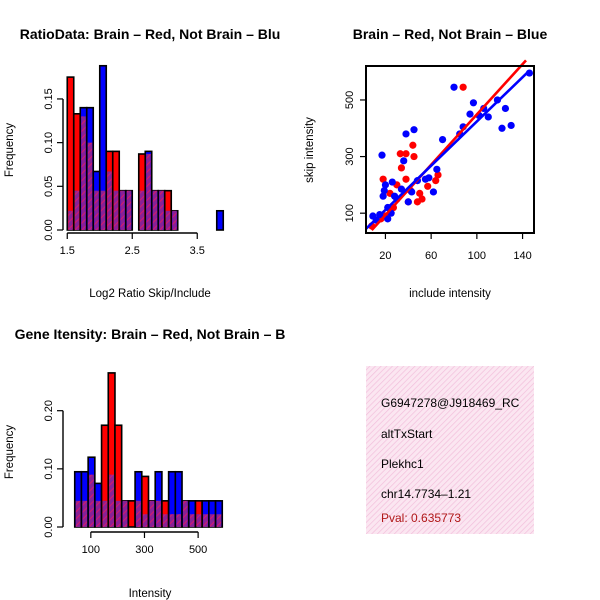 The height and width of the screenshot is (600, 600). What do you see at coordinates (10, 150) in the screenshot?
I see `ratio-histogram-ylabel: Frequency` at bounding box center [10, 150].